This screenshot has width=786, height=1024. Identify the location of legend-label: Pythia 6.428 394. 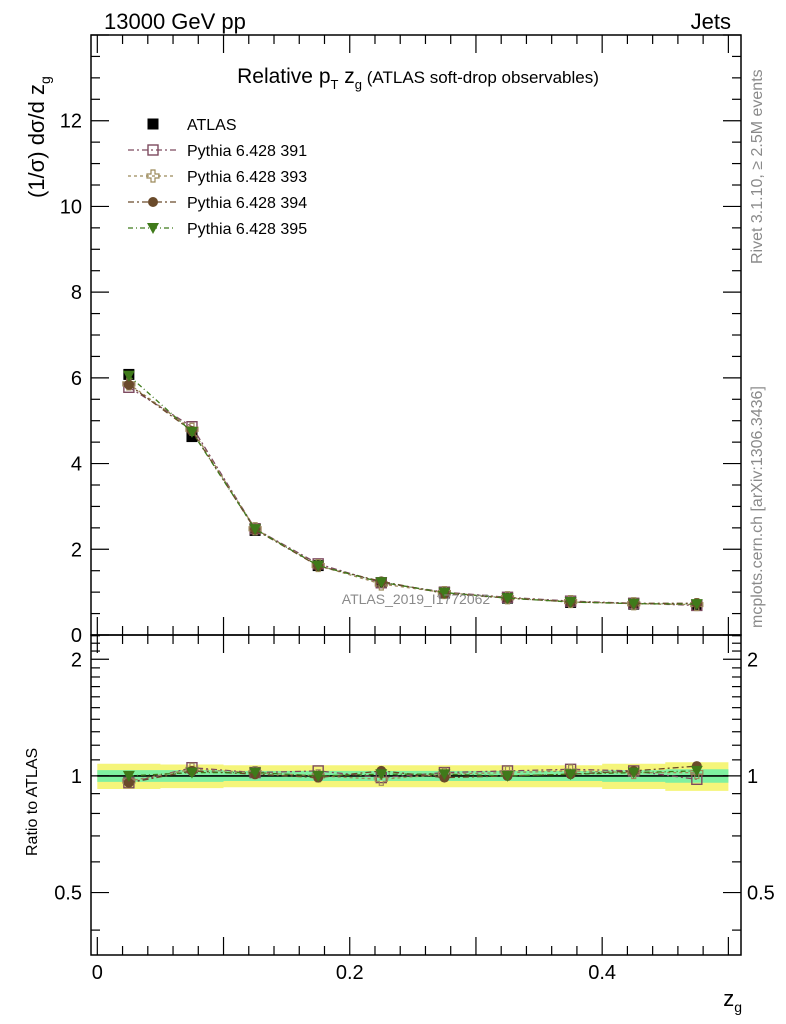
(247, 203).